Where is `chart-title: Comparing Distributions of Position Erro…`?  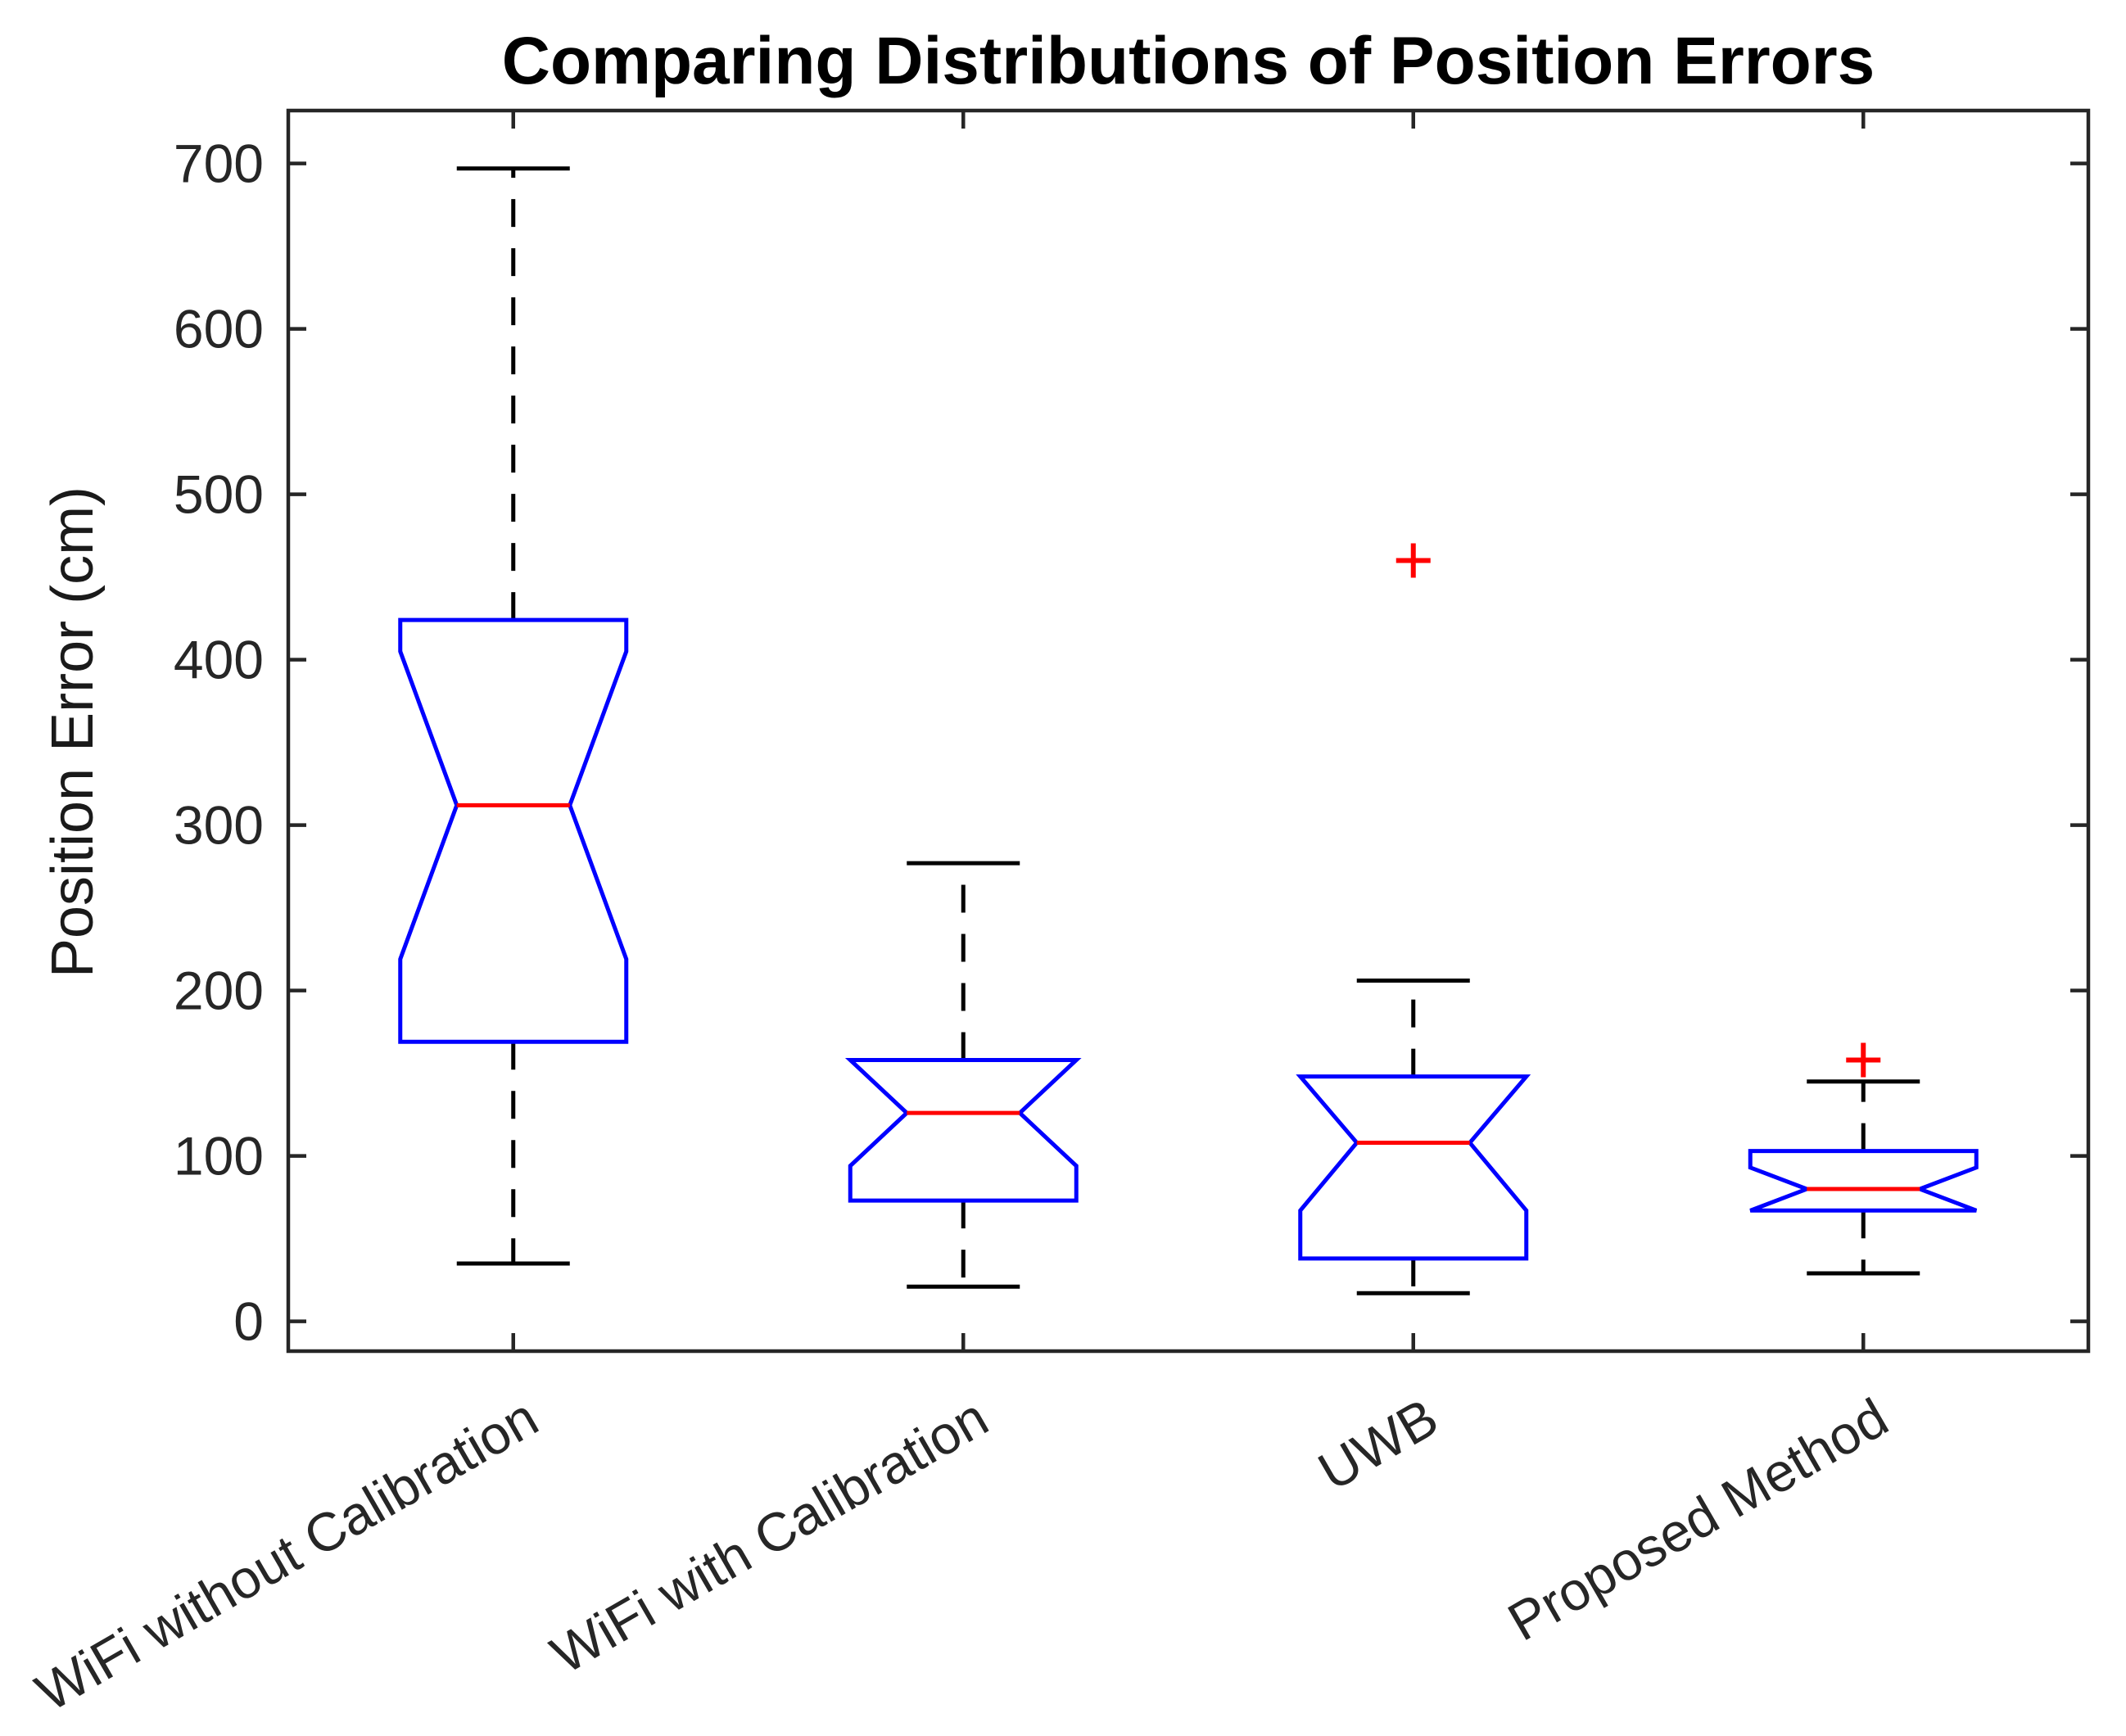
chart-title: Comparing Distributions of Position Erro… is located at coordinates (1188, 61).